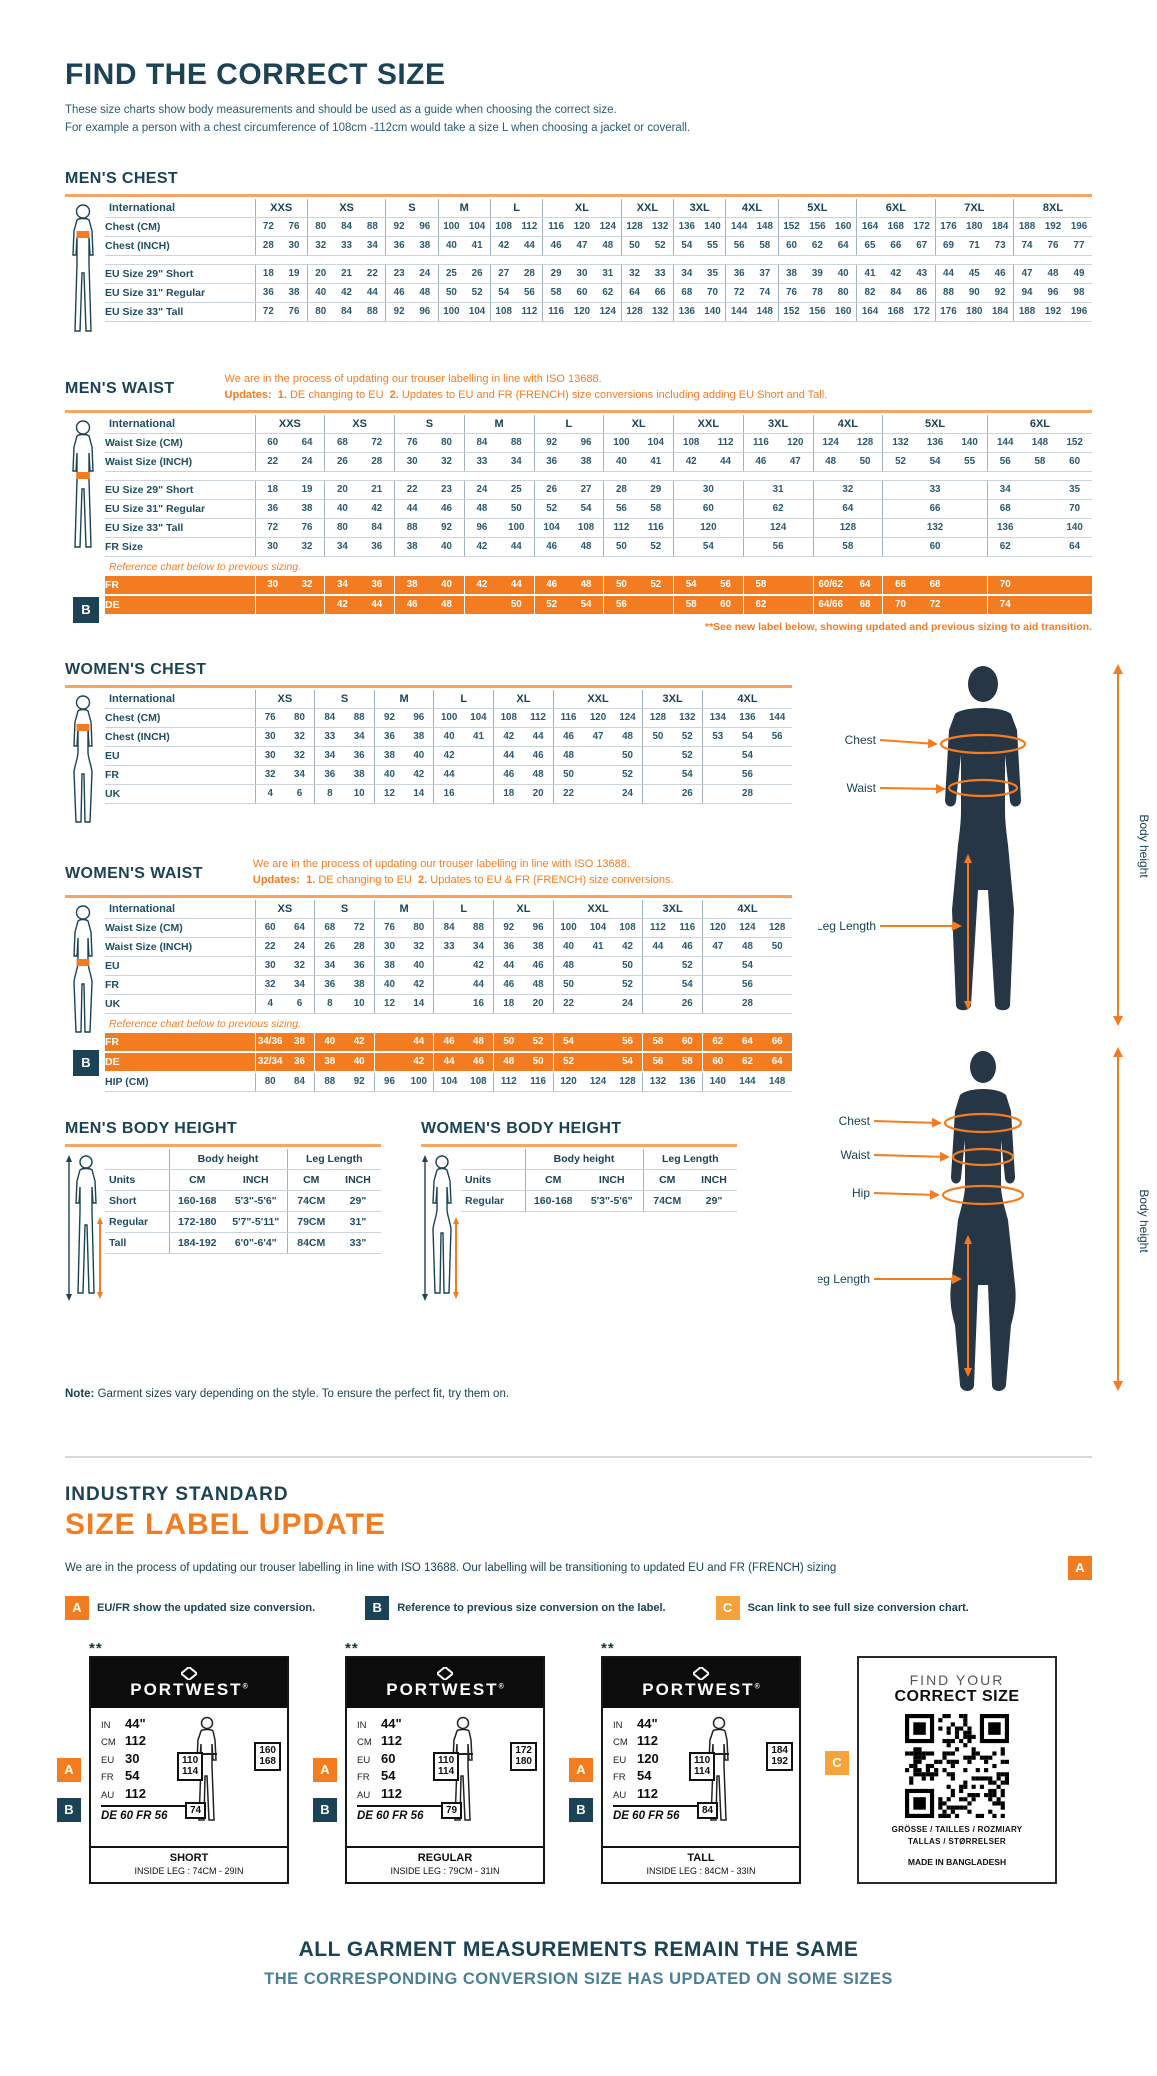 The width and height of the screenshot is (1157, 2076). What do you see at coordinates (429, 547) in the screenshot?
I see `size-cell: 38 40` at bounding box center [429, 547].